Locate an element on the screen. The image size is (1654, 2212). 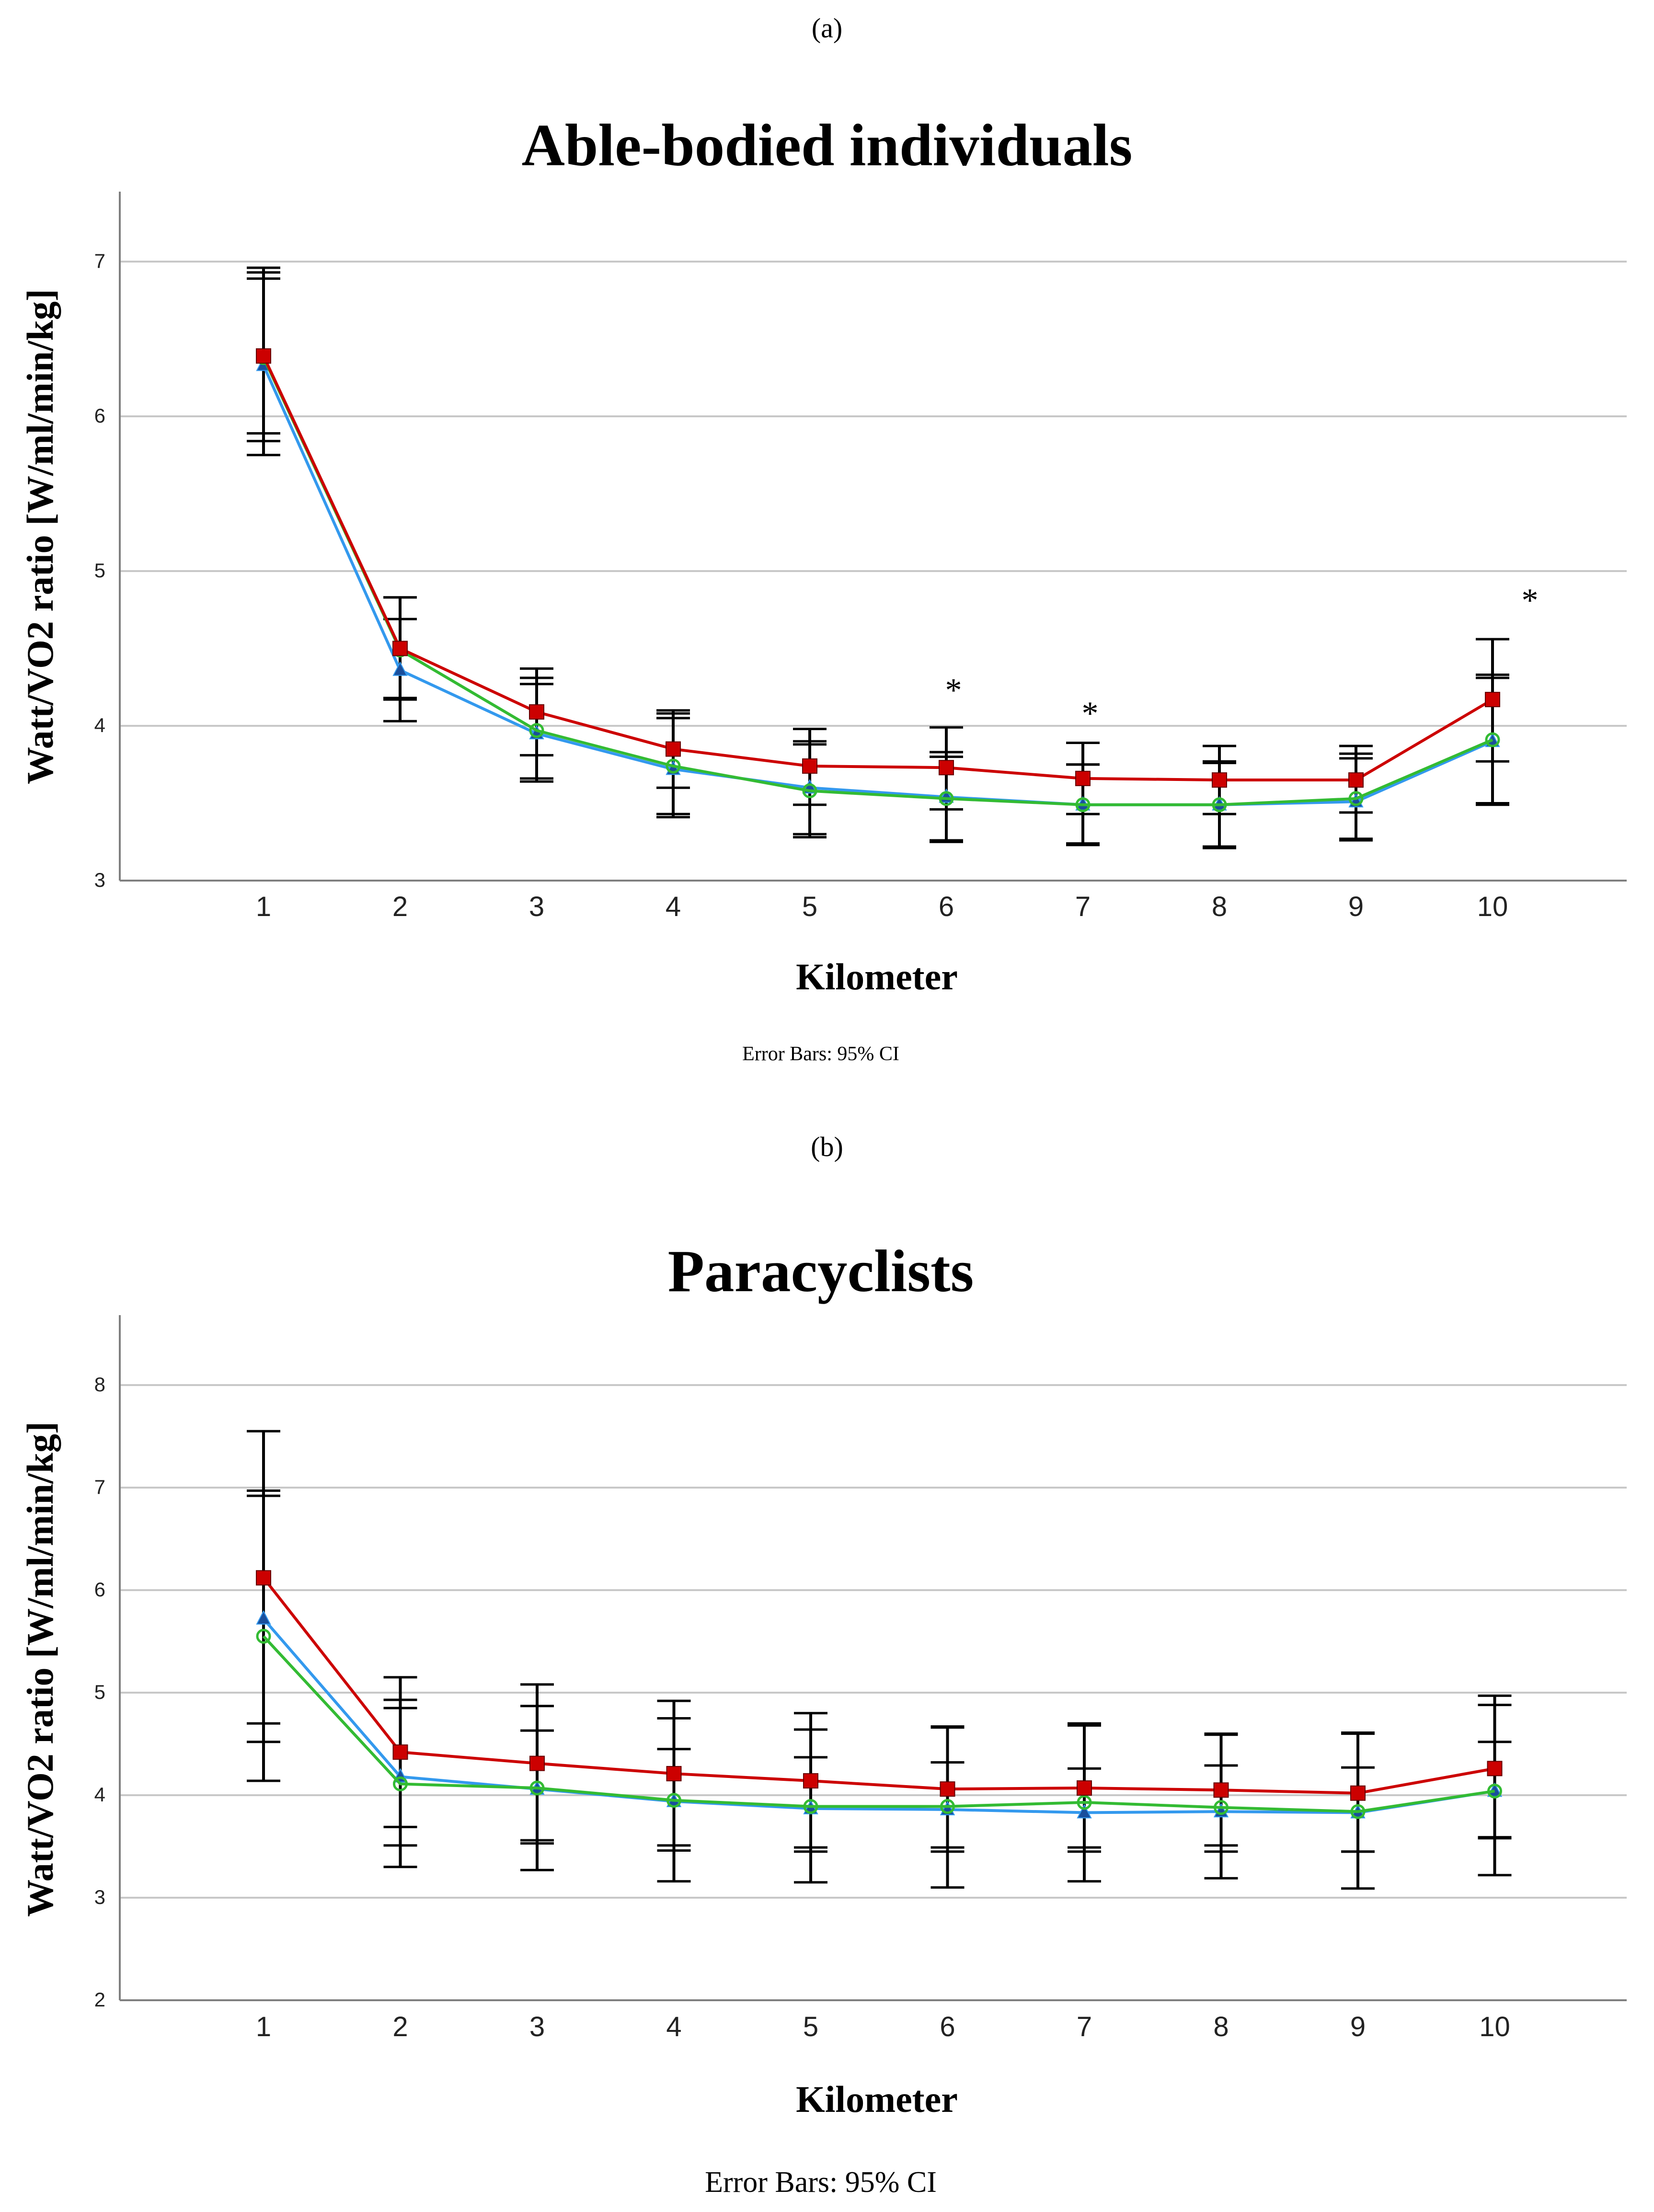
panel-b-series-line-blue is located at coordinates (878, 1715).